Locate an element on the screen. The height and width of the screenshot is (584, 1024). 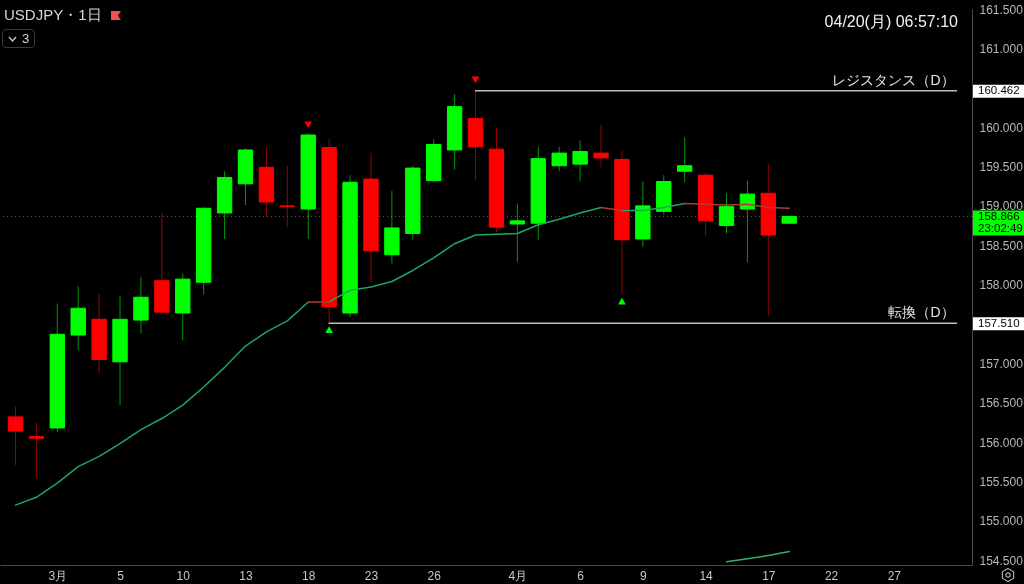
series-label: 転換（D） is located at coordinates (921, 312).